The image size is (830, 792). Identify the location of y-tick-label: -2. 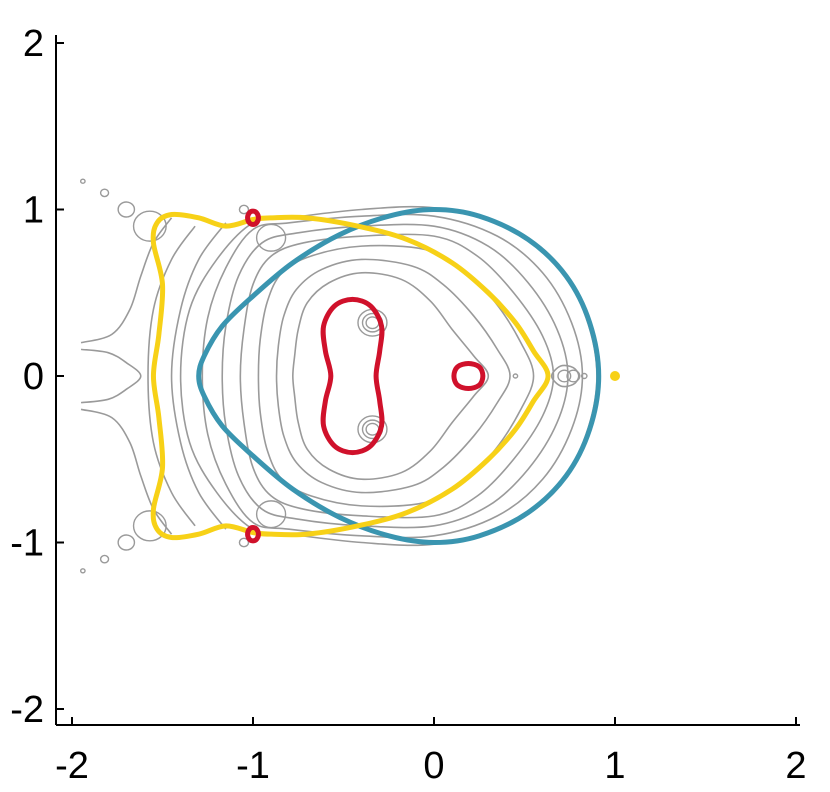
(27, 710).